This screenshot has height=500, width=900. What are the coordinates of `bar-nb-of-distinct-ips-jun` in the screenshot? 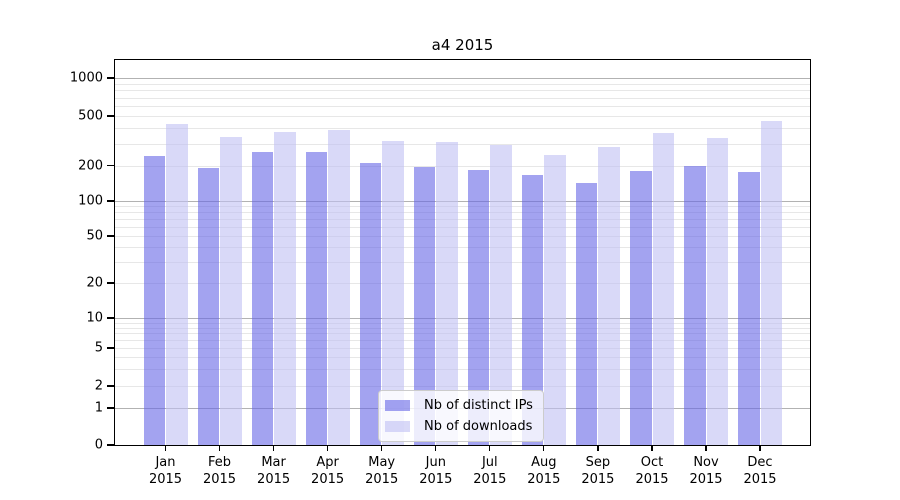 It's located at (424, 305).